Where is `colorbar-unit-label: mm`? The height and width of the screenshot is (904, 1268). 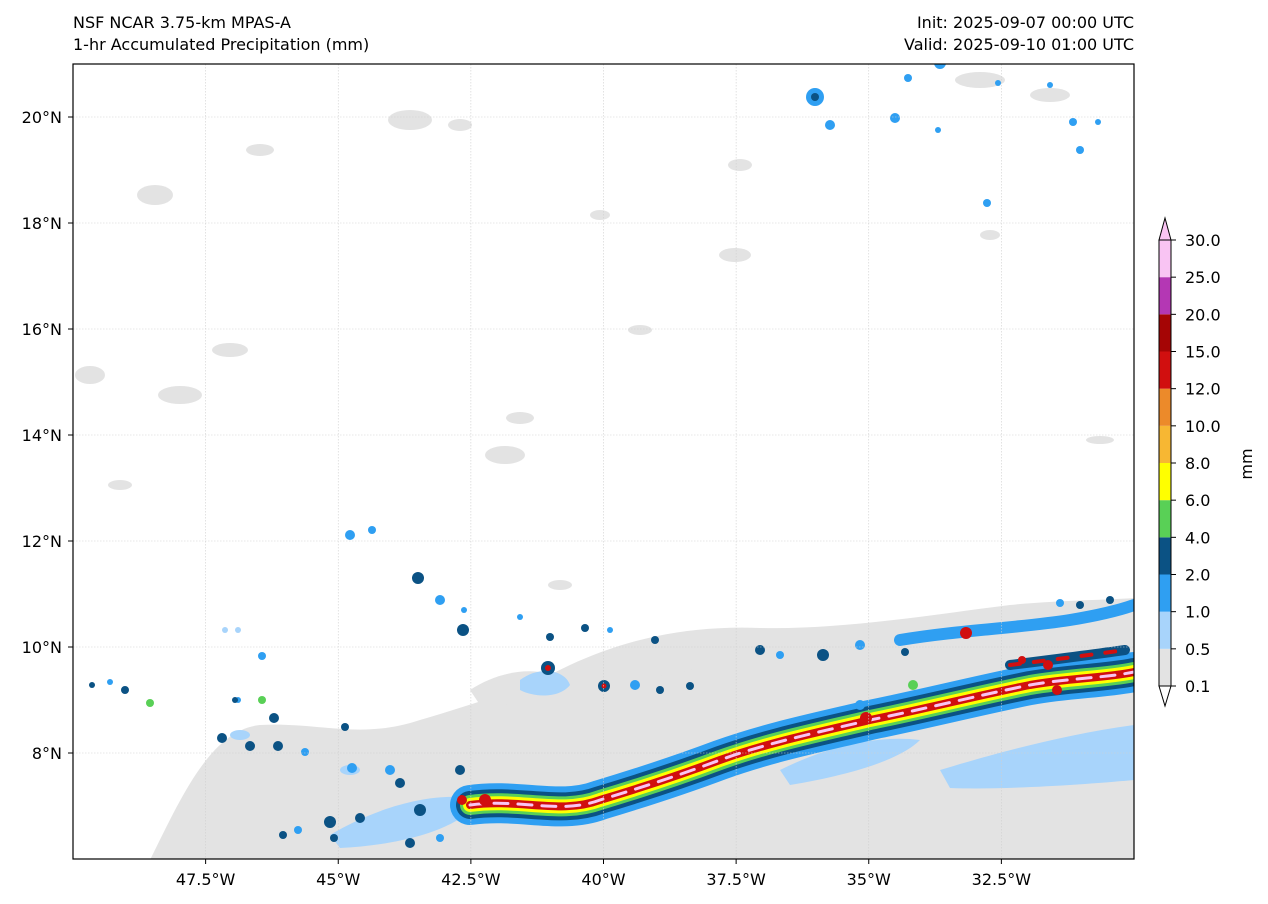 colorbar-unit-label: mm is located at coordinates (1246, 463).